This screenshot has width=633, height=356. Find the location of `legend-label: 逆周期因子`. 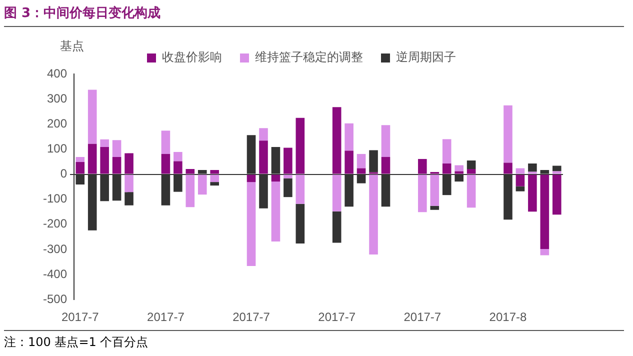

legend-label: 逆周期因子 is located at coordinates (426, 57).